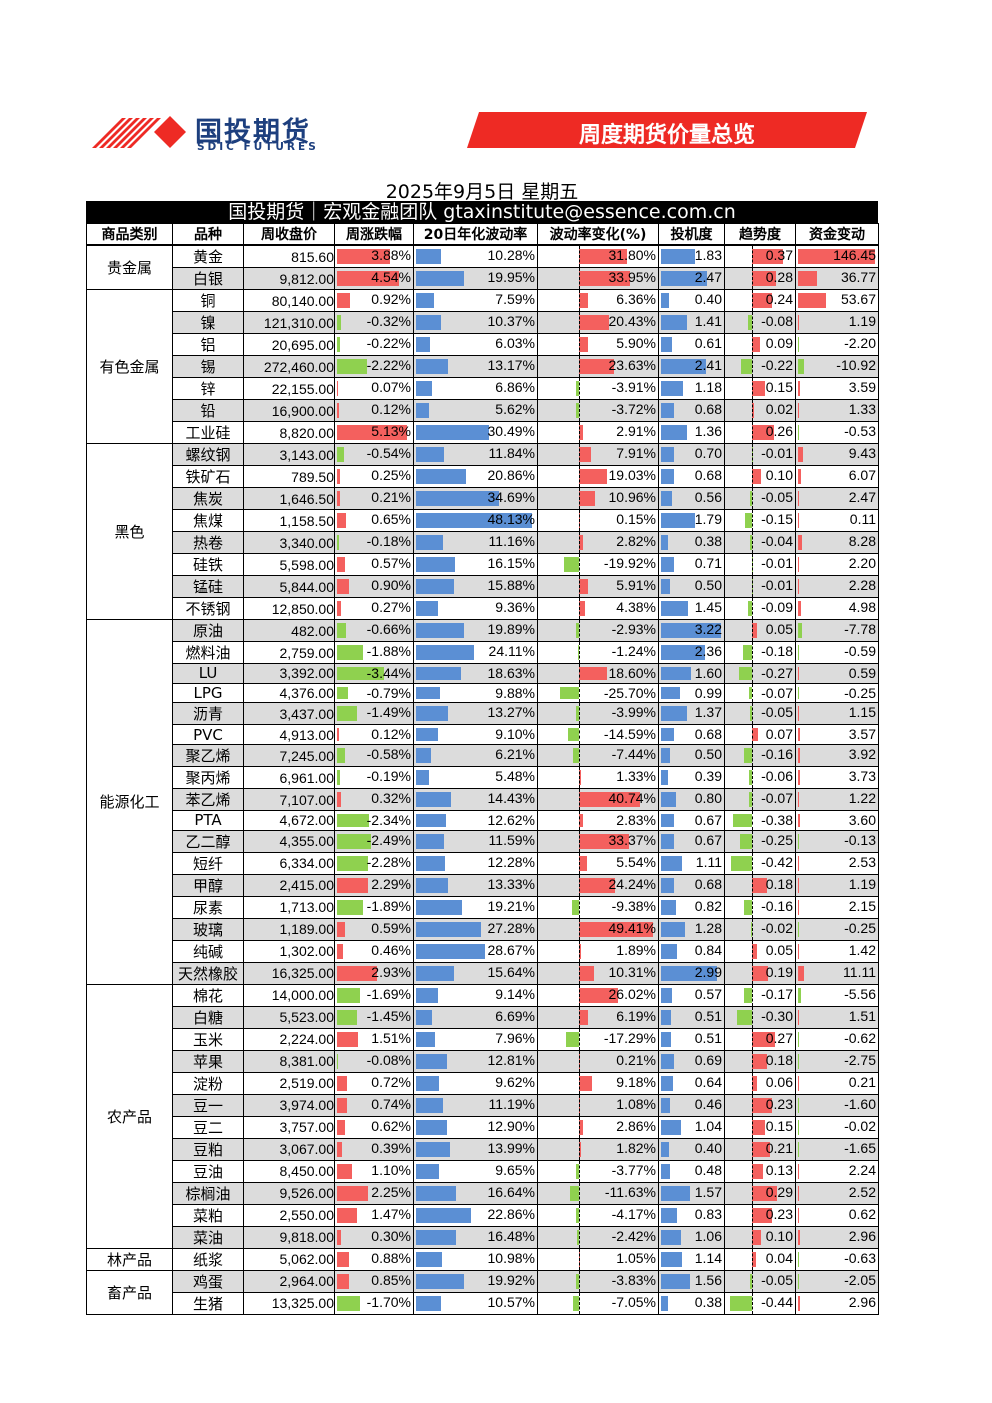 This screenshot has width=992, height=1403. Describe the element at coordinates (708, 949) in the screenshot. I see `spec-value: 0.84` at that location.